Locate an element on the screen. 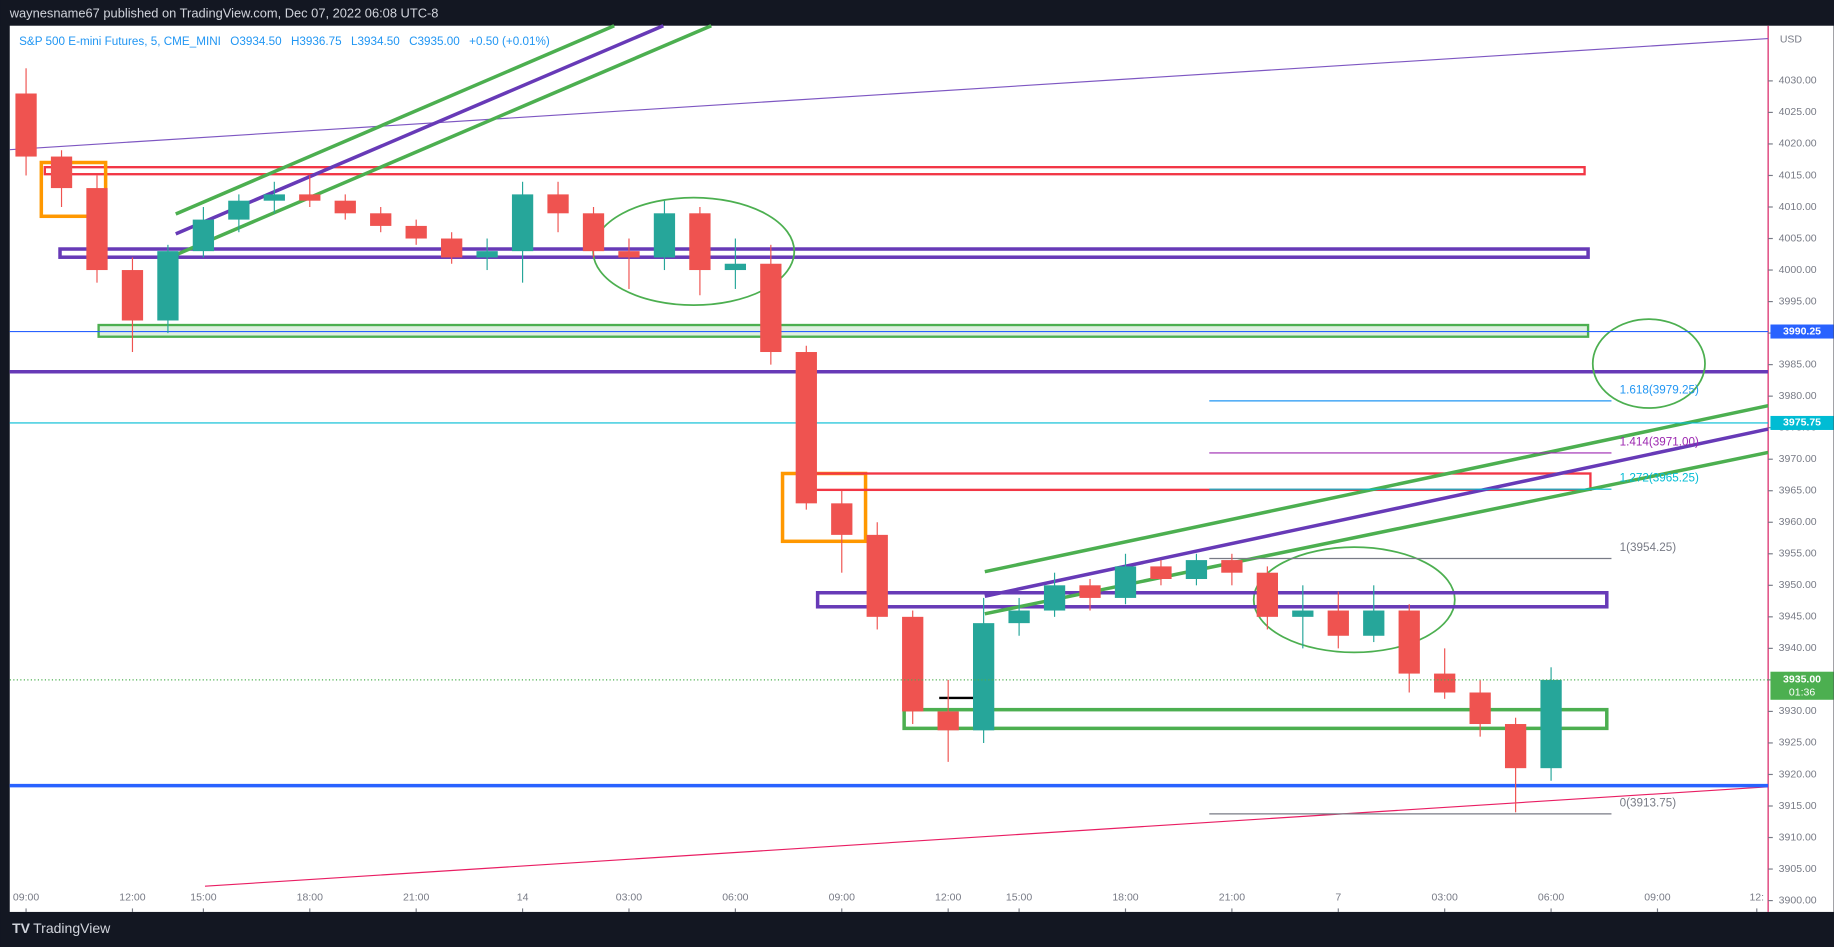  y-tick-label: 3980.00 is located at coordinates (1798, 396).